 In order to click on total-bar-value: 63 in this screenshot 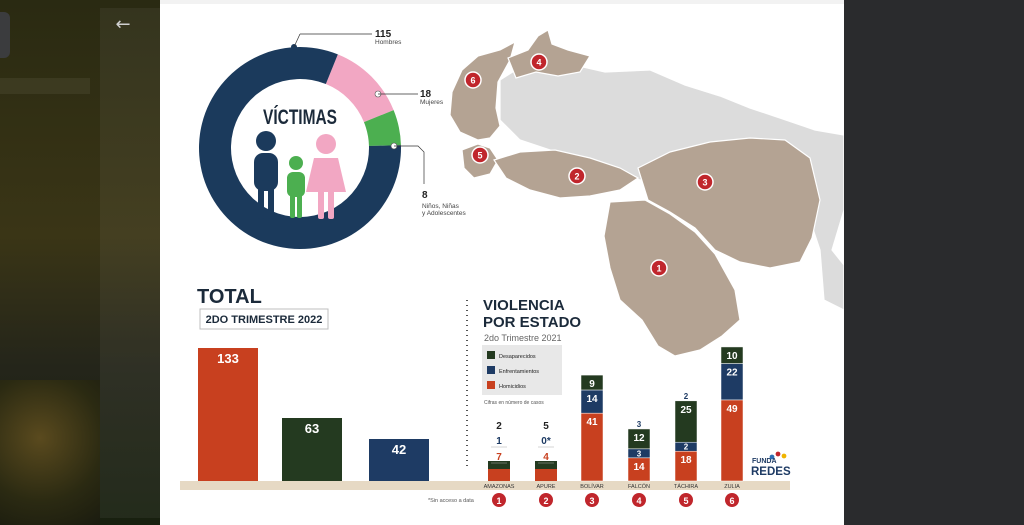, I will do `click(312, 428)`.